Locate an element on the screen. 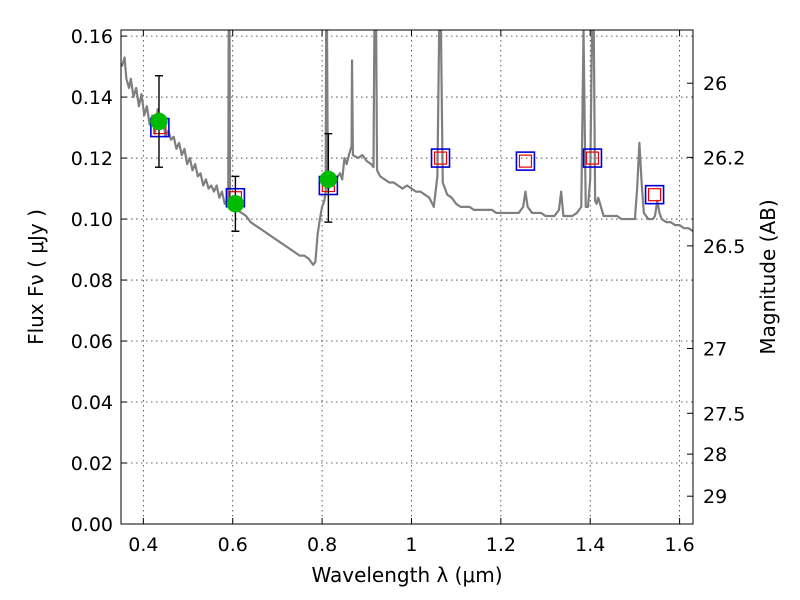 This screenshot has height=600, width=800. y-tick-label: 0.04 is located at coordinates (92, 403).